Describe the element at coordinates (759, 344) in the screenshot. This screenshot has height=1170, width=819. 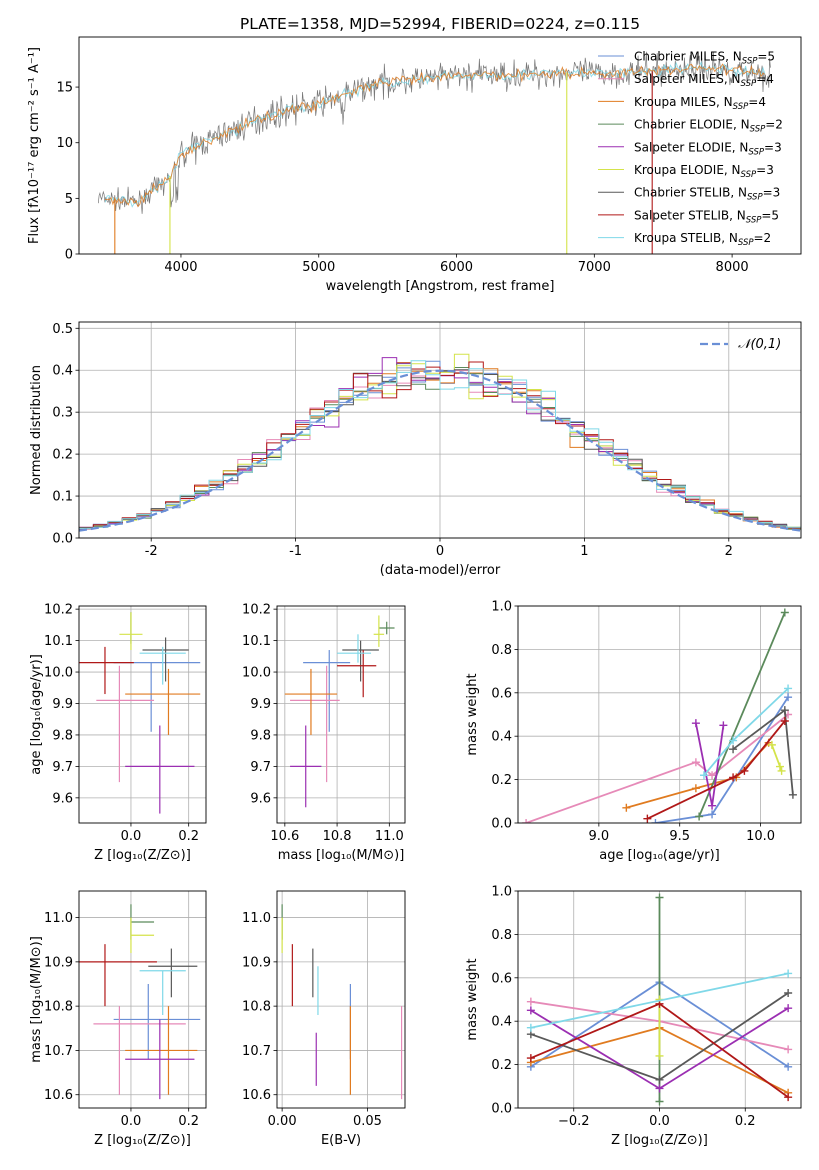
I see `legend-label-normal: 𝒩(0,1)` at that location.